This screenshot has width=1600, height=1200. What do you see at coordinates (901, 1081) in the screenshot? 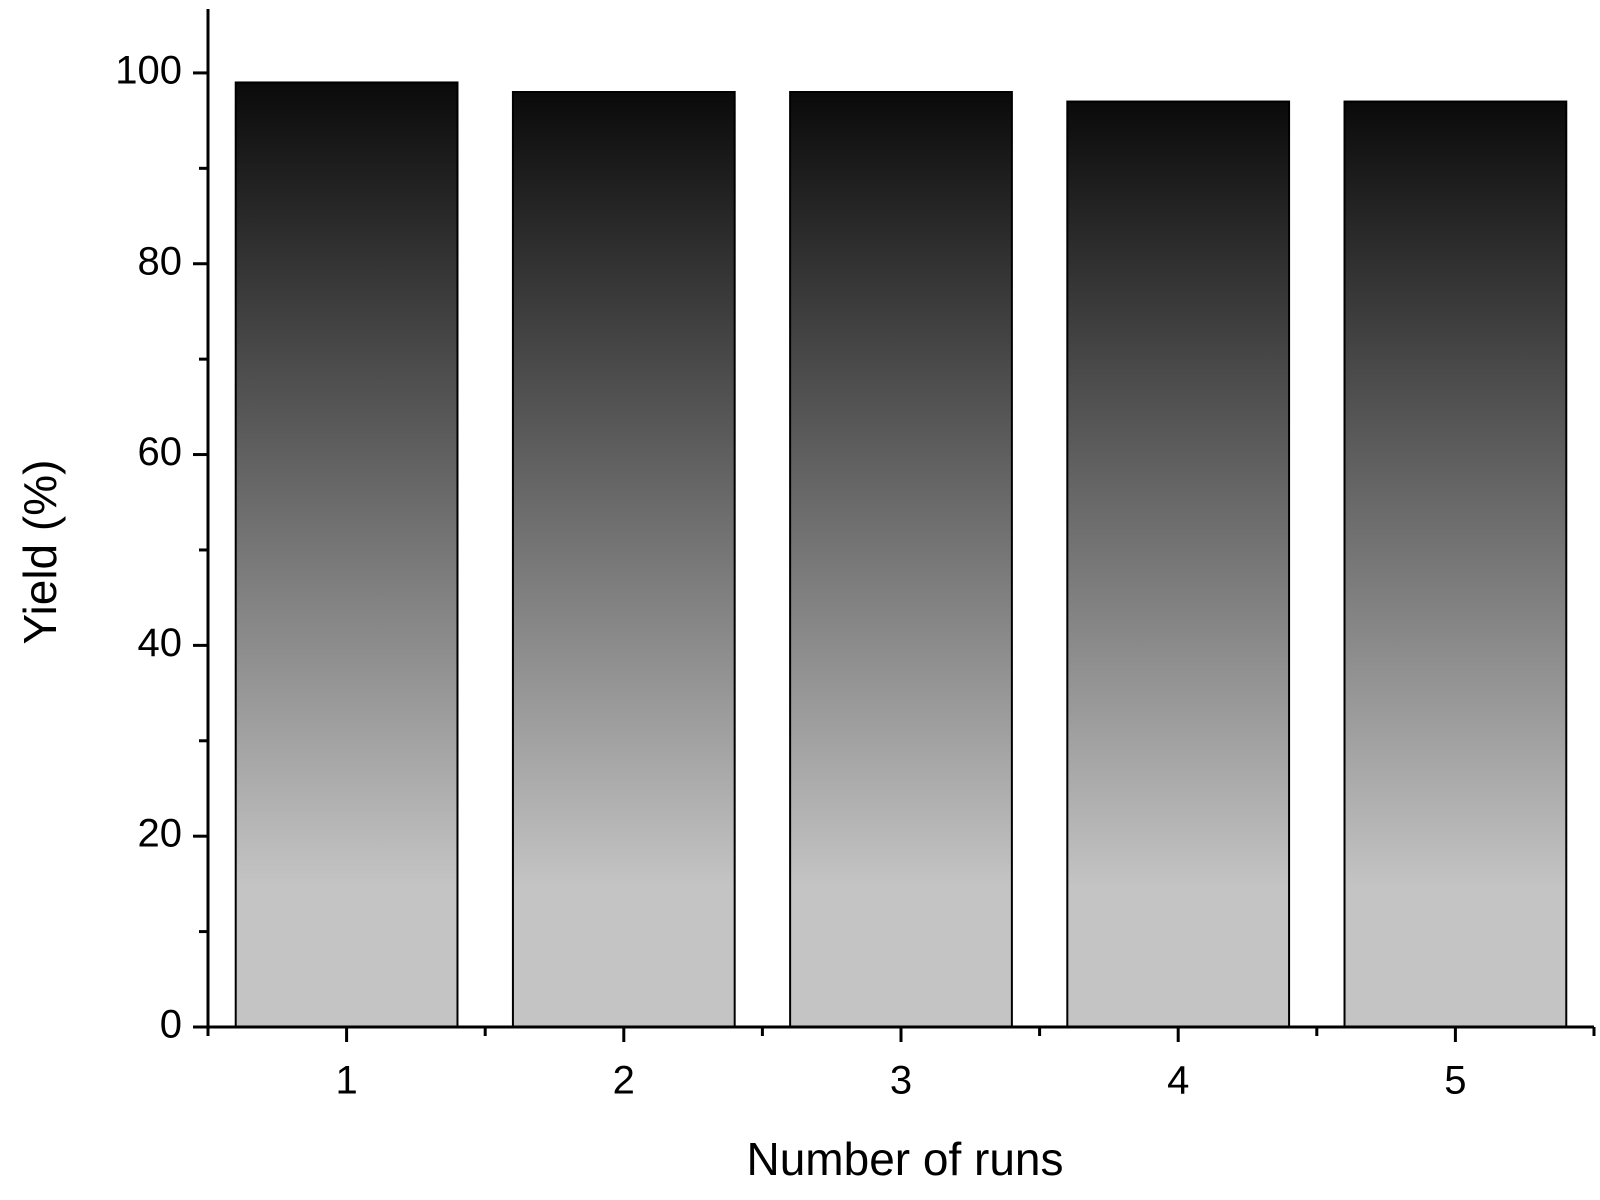
I see `x-tick-label: 3` at bounding box center [901, 1081].